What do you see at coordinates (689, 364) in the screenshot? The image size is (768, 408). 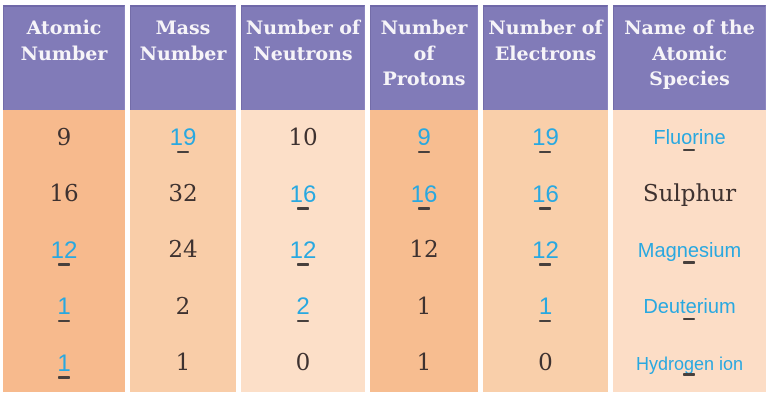 I see `table-cell: Hydrogen ion` at bounding box center [689, 364].